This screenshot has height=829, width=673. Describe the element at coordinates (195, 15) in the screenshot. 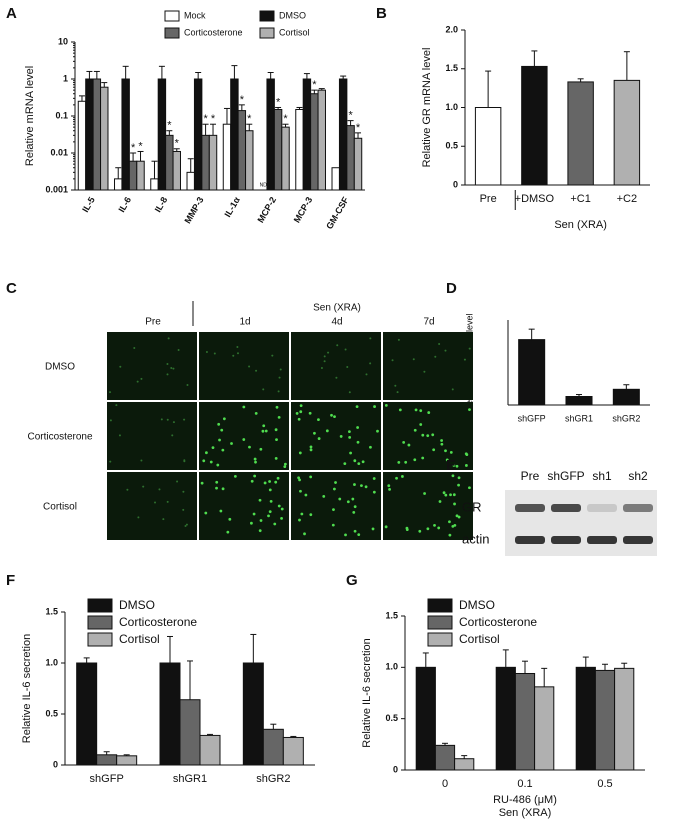

I see `legend-label: Mock` at that location.